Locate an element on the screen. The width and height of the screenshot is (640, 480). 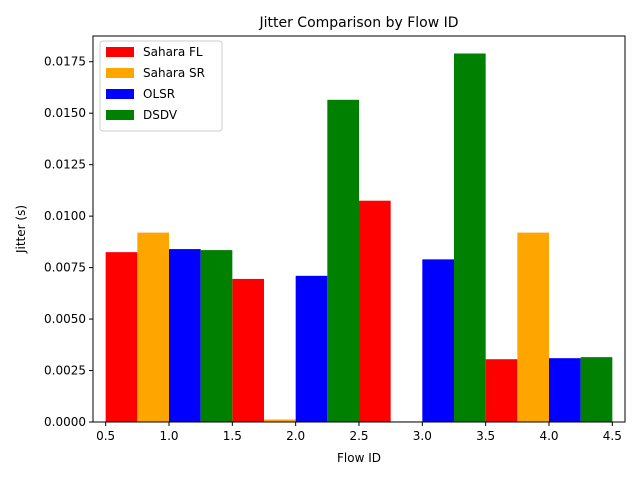
x-axis-ticks: 0.5 1.0 1.5 2.0 2.5 3.0 3.5 4.0 4.5 is located at coordinates (359, 432).